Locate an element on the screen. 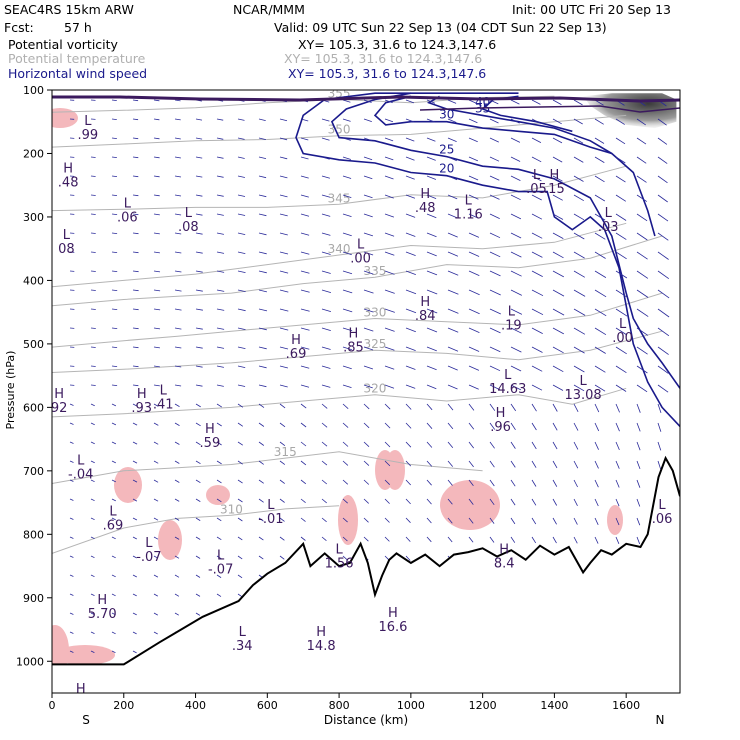 The height and width of the screenshot is (740, 740). pv-extremum-type-3: L is located at coordinates (189, 213).